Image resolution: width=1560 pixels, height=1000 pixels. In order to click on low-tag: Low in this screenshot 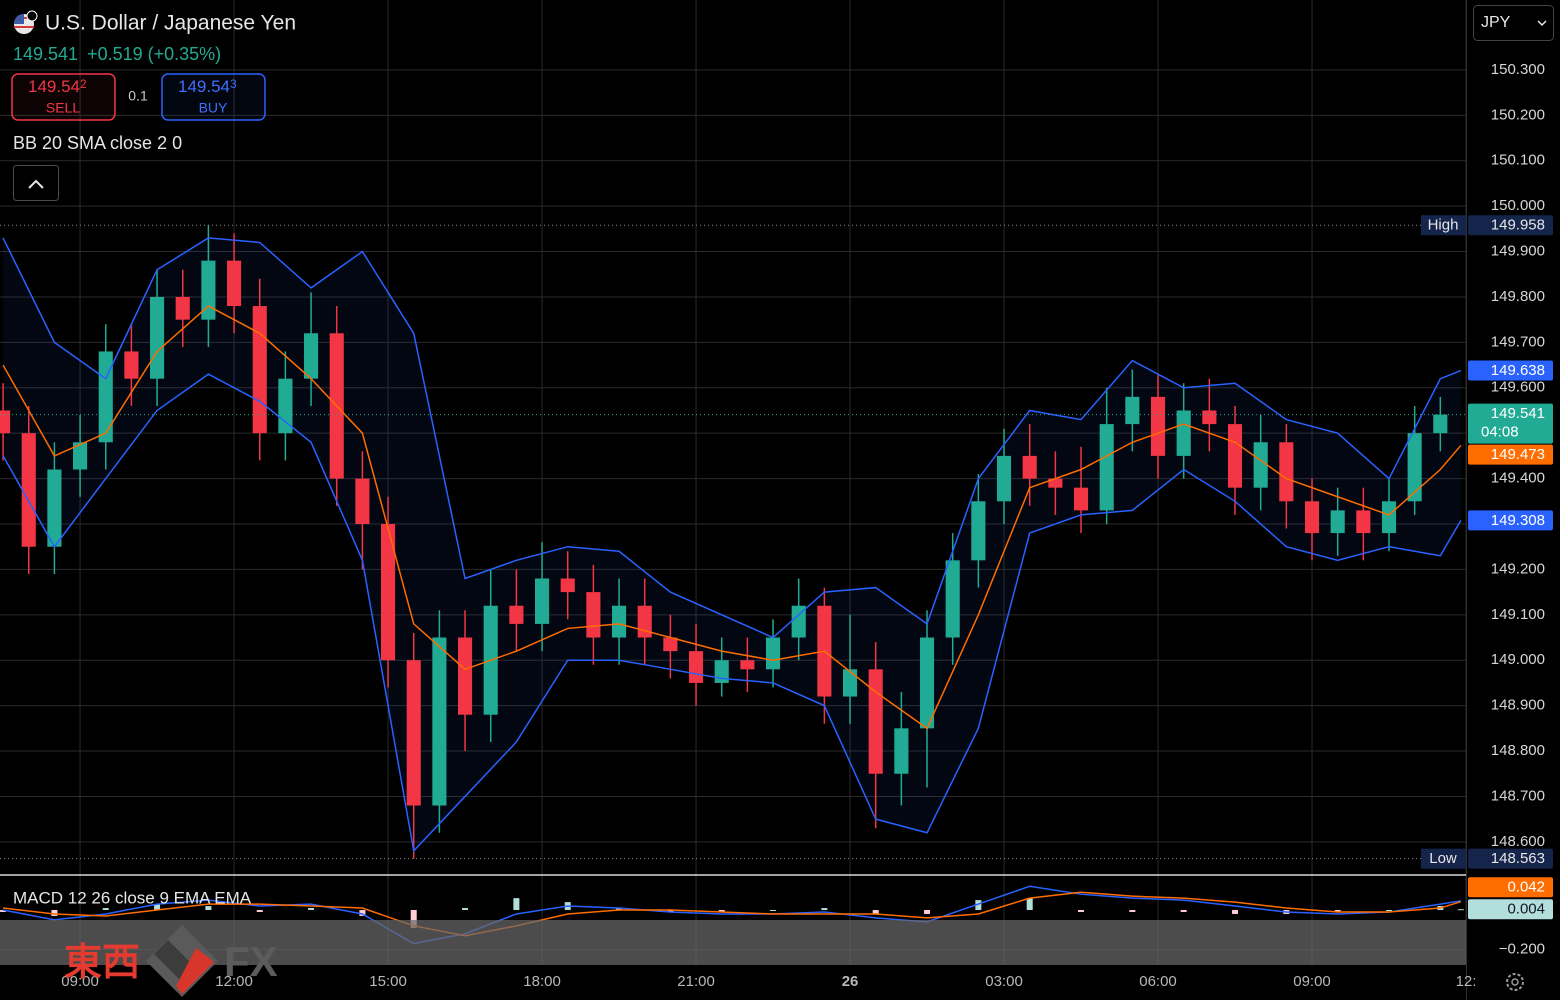, I will do `click(1443, 858)`.